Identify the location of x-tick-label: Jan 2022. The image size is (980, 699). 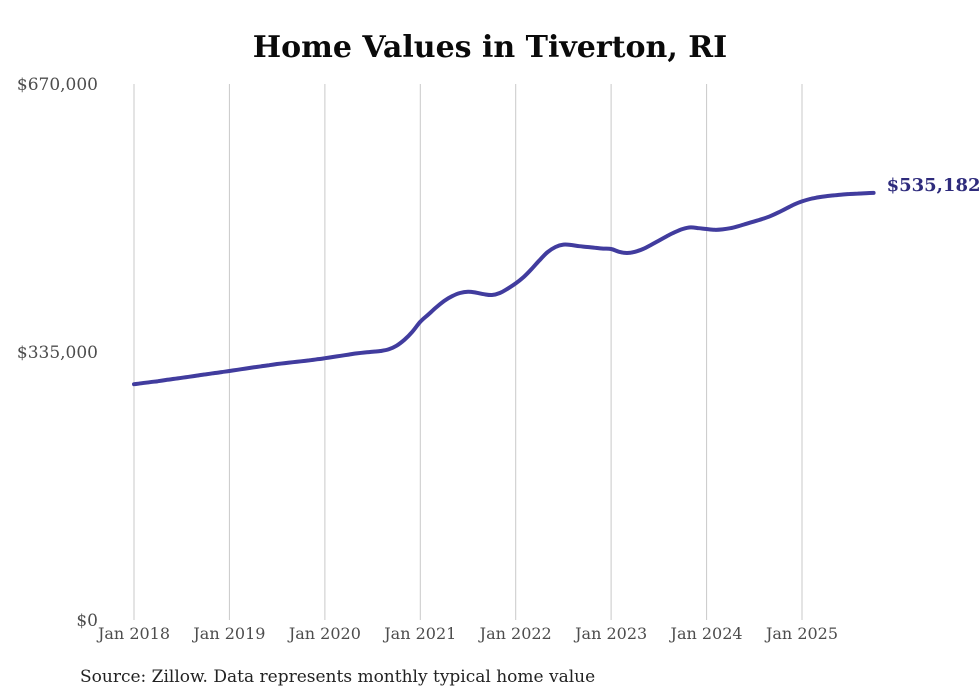
(515, 633).